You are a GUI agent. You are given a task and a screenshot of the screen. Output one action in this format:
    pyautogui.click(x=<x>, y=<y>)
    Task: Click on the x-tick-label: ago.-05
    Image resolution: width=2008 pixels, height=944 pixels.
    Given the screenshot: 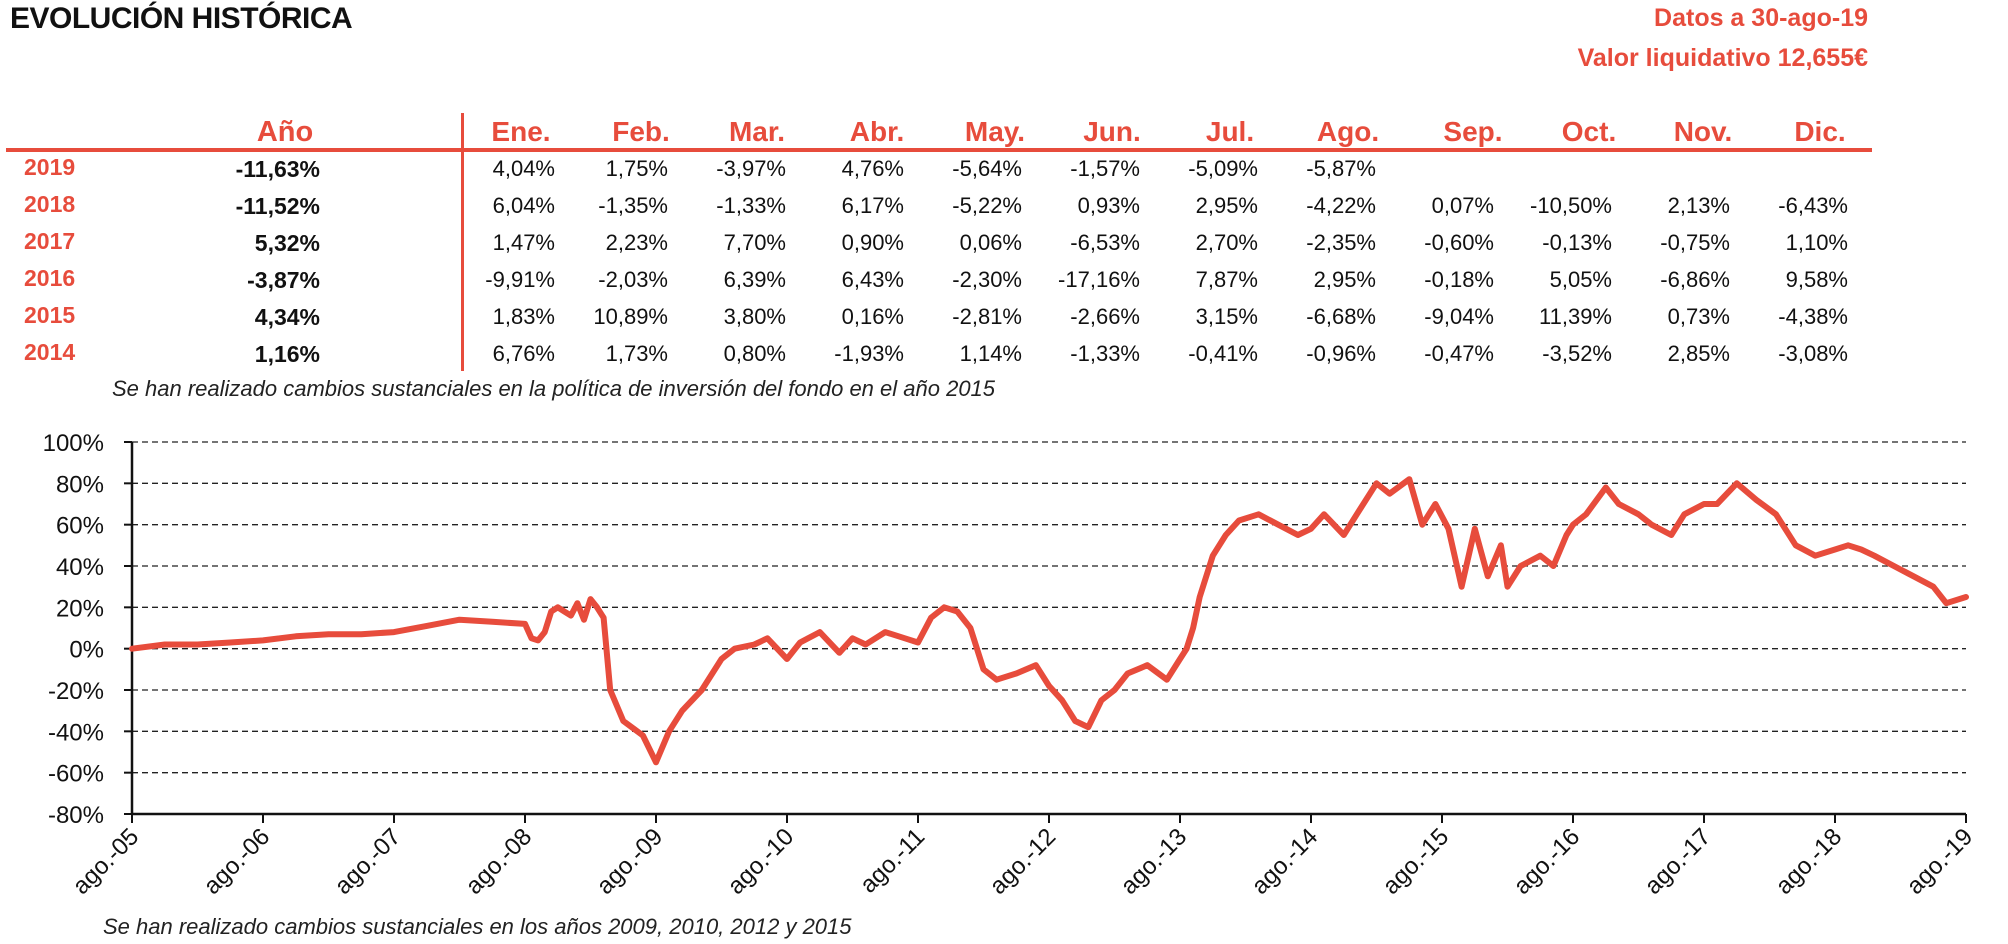 What is the action you would take?
    pyautogui.click(x=106, y=861)
    